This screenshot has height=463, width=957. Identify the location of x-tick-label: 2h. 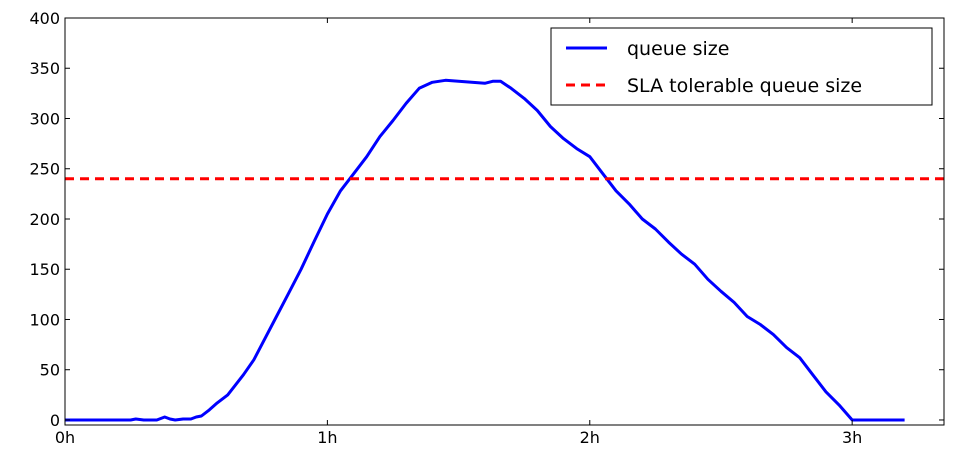
(590, 437).